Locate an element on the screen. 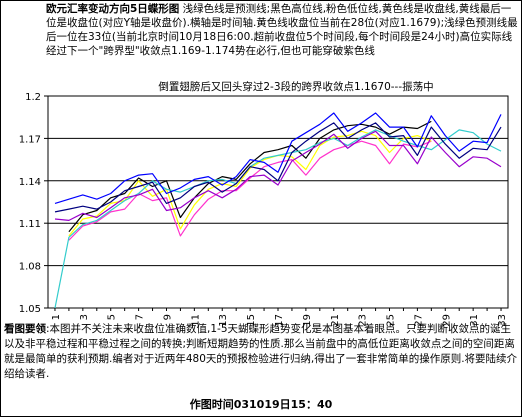 The height and width of the screenshot is (417, 522). x-tick-label: 23 is located at coordinates (363, 320).